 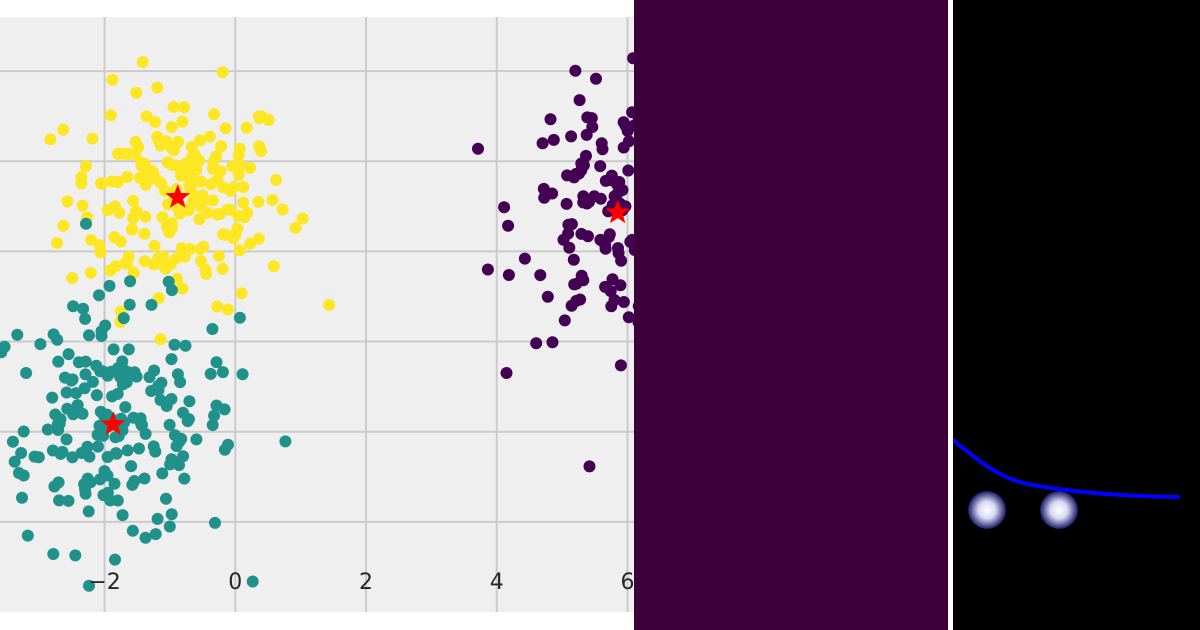 I want to click on blue-curve, so click(x=1066, y=468).